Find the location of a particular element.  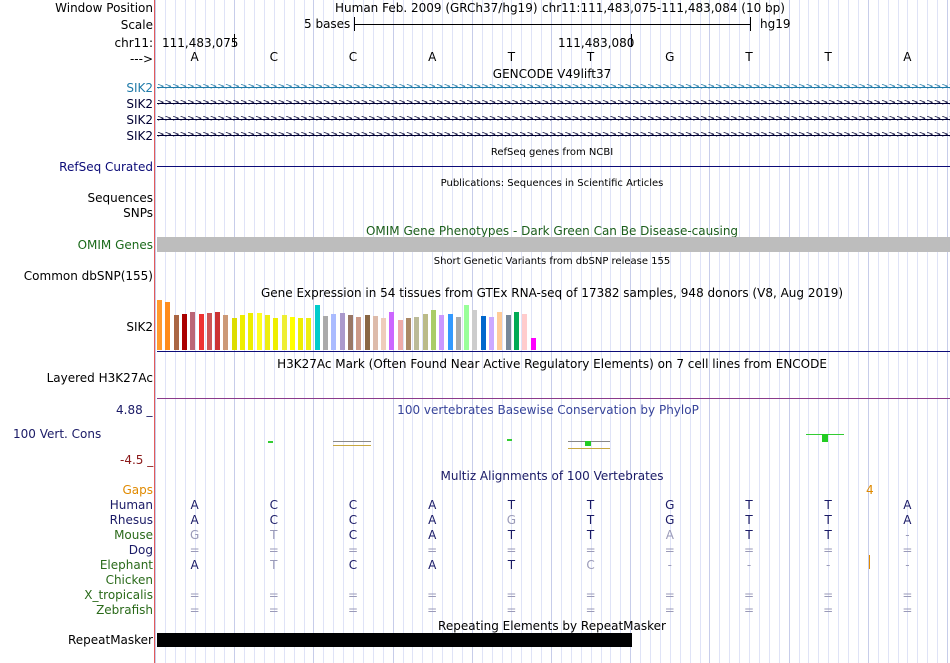

species-label: Rhesus is located at coordinates (131, 520).